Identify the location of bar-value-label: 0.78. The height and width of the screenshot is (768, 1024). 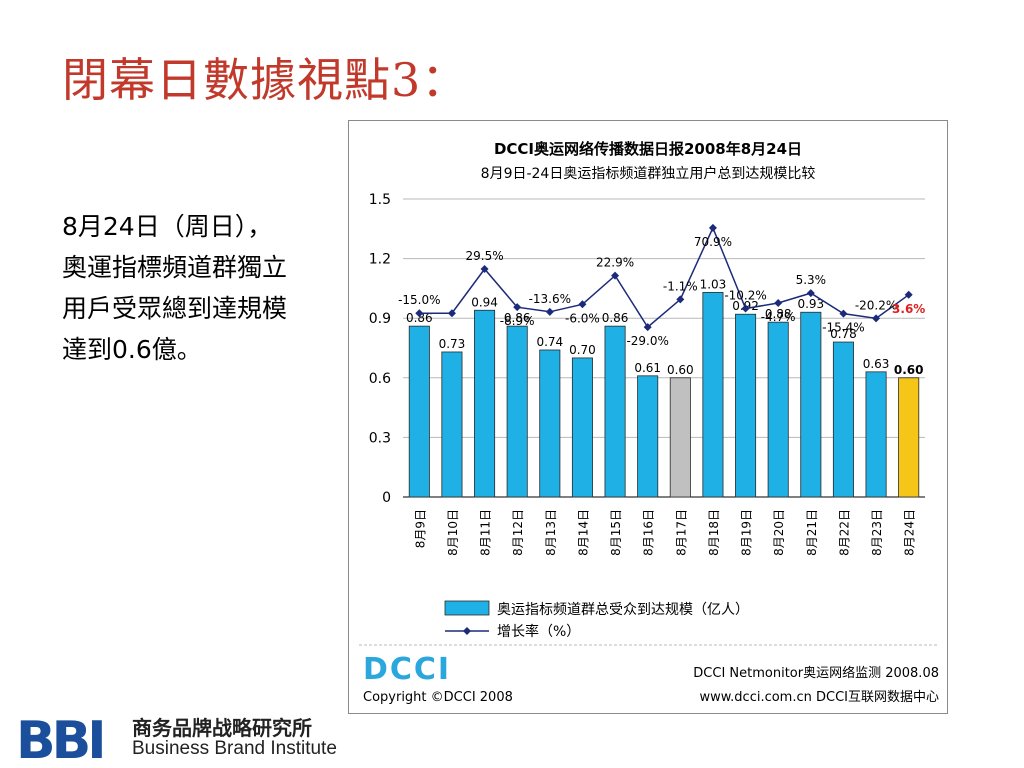
(843, 334).